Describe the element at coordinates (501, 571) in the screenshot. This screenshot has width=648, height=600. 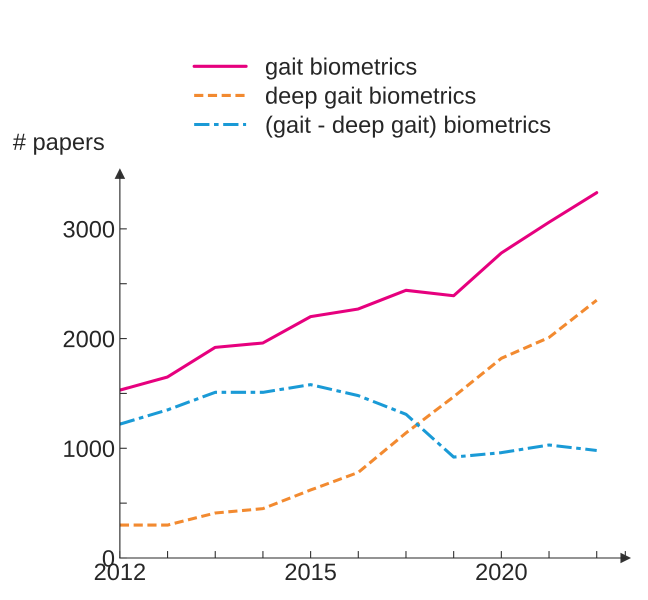
I see `x-tick-label: 2020` at that location.